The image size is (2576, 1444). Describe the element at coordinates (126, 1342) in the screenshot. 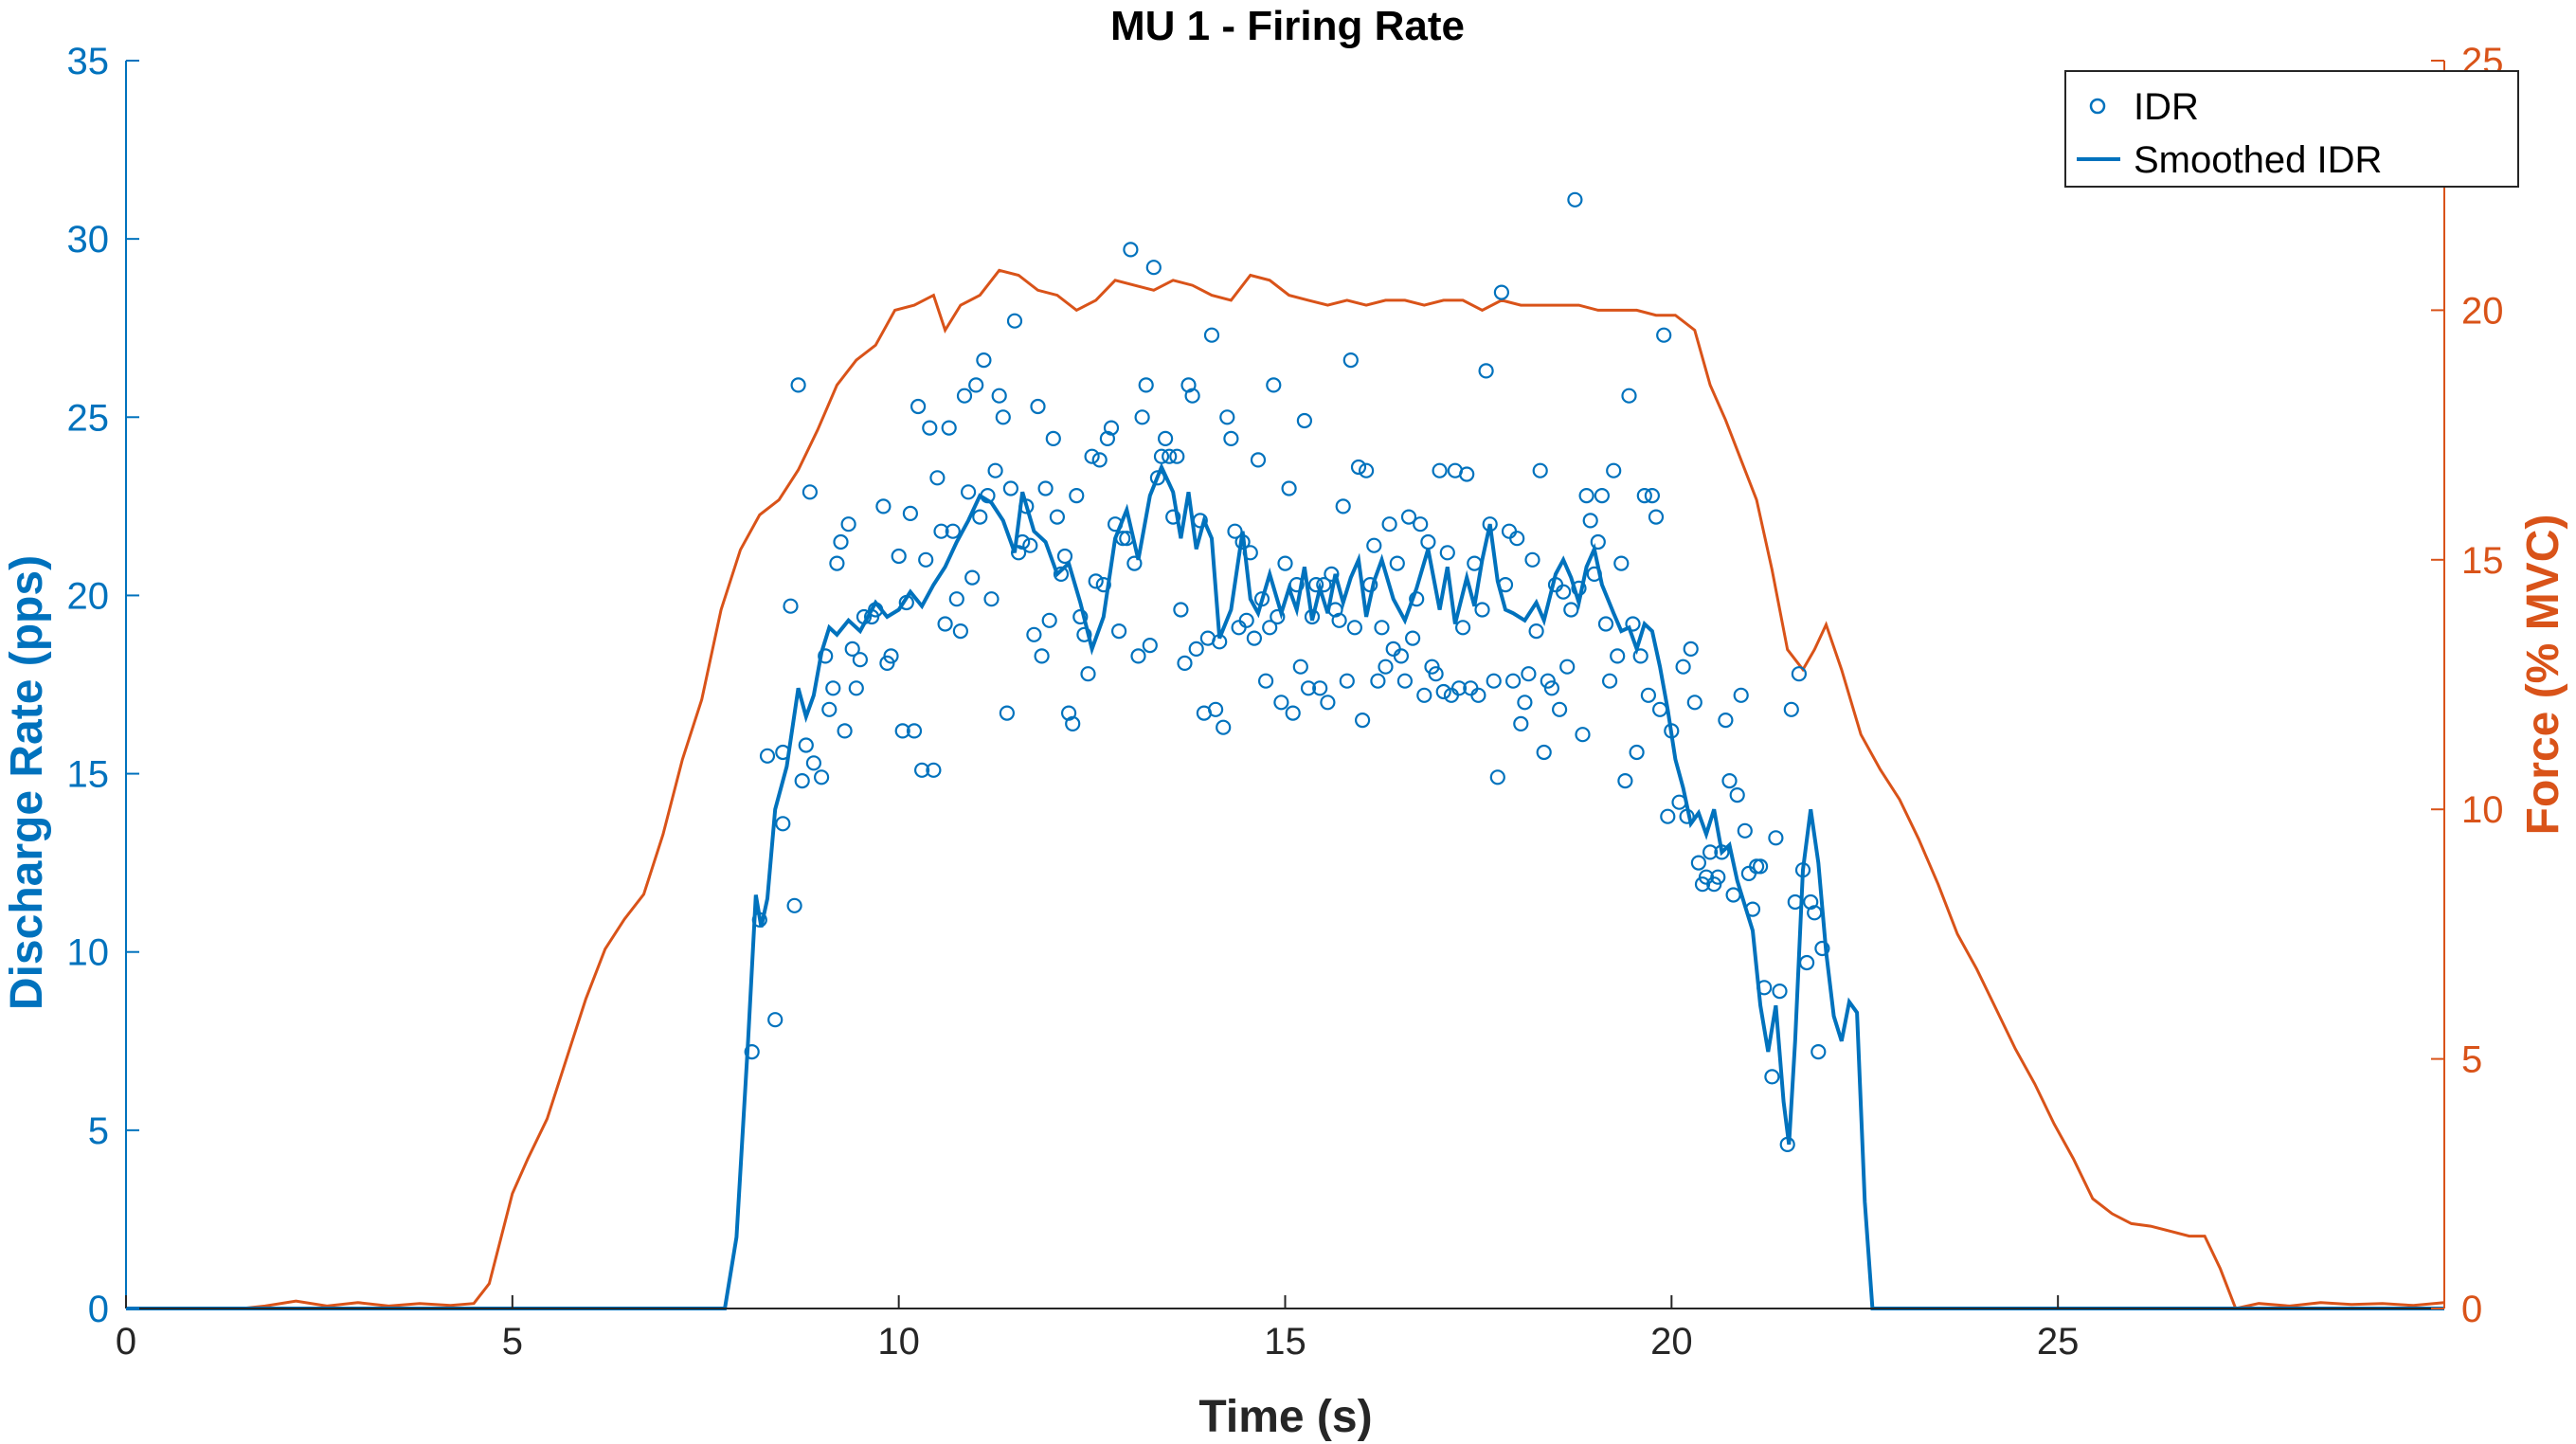

I see `x-tick-label: 0` at that location.